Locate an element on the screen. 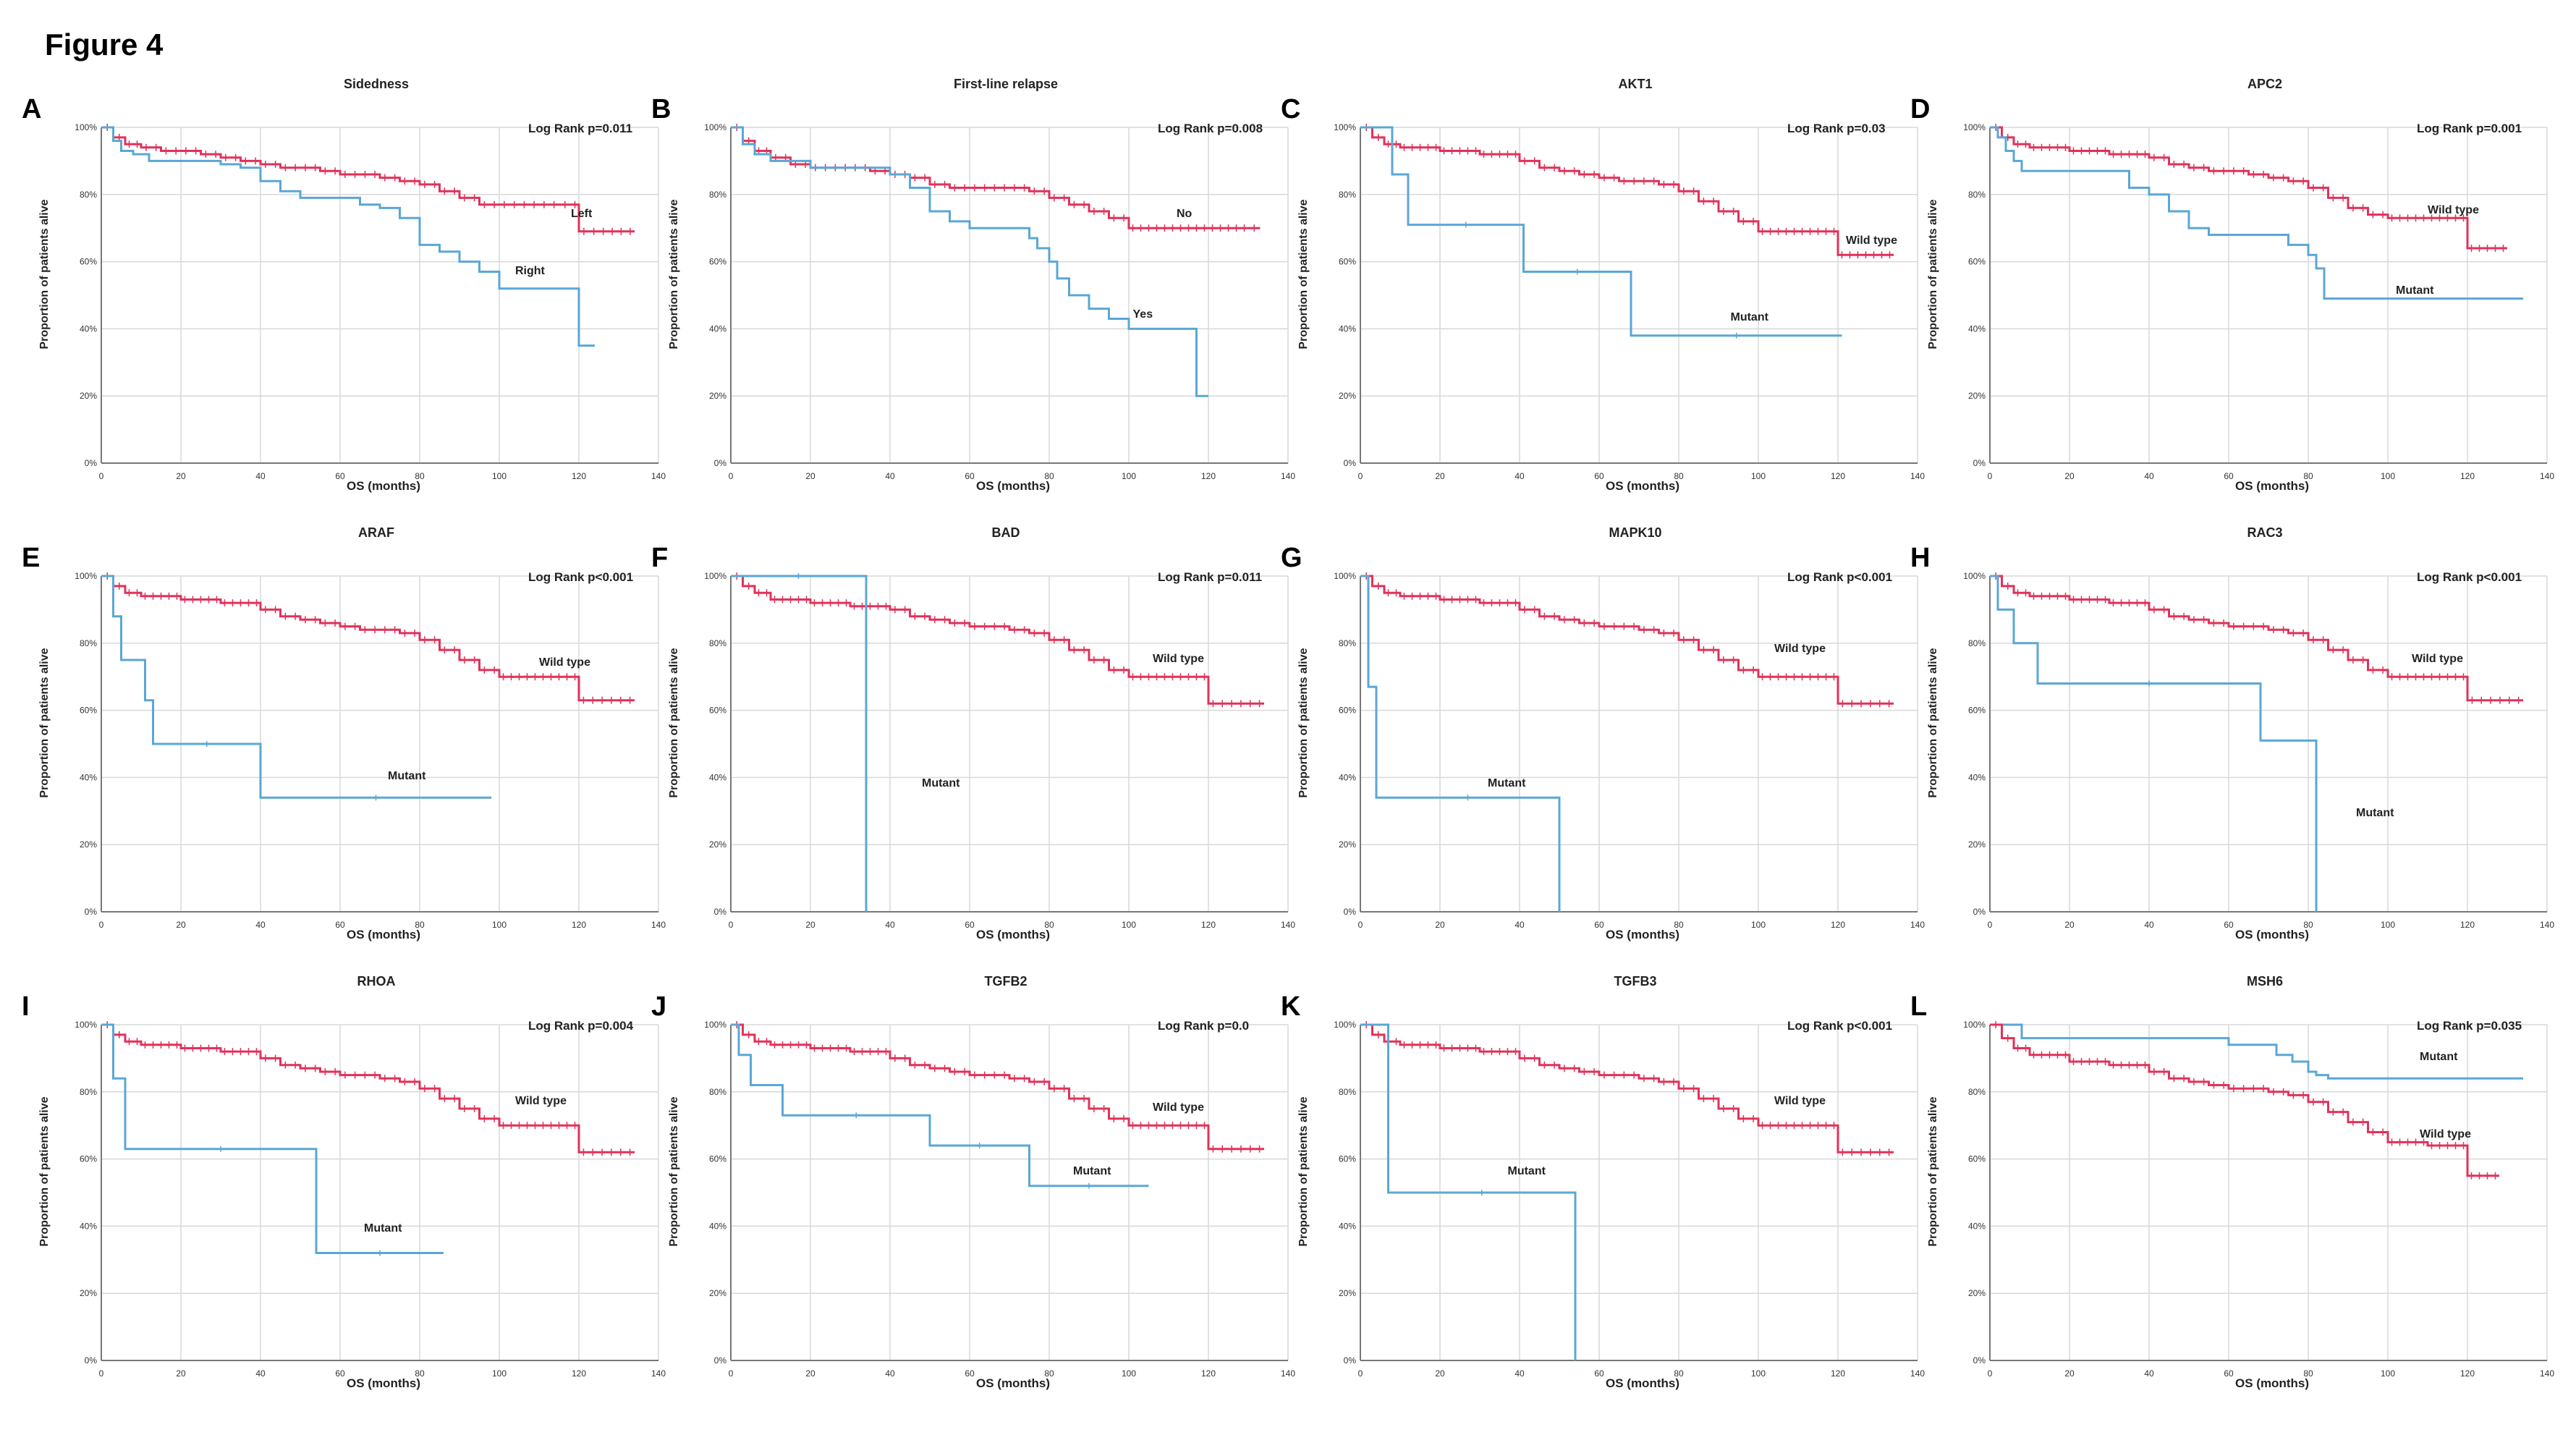  log-rank-pvalue: Log Rank p<0.001 is located at coordinates (581, 577).